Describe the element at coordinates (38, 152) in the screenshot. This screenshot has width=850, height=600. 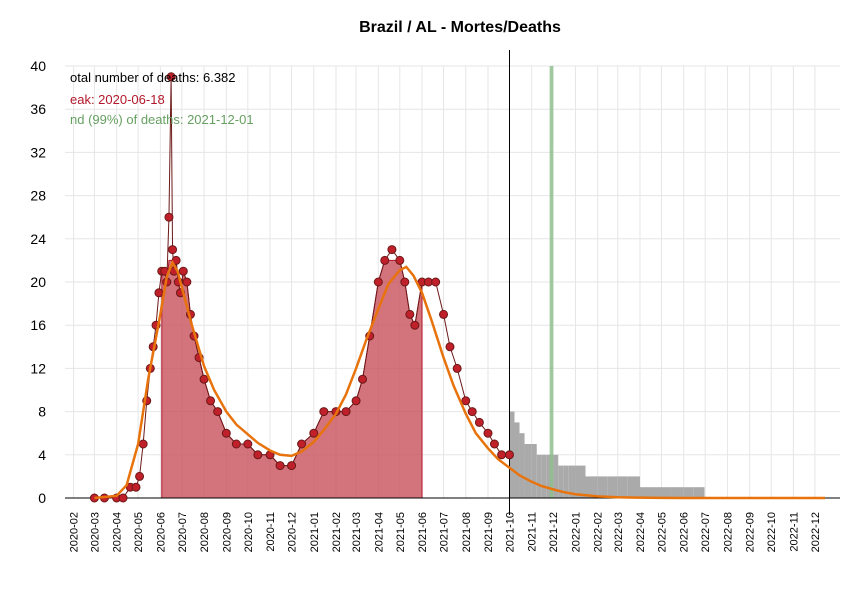
I see `y-tick-label: 32` at that location.